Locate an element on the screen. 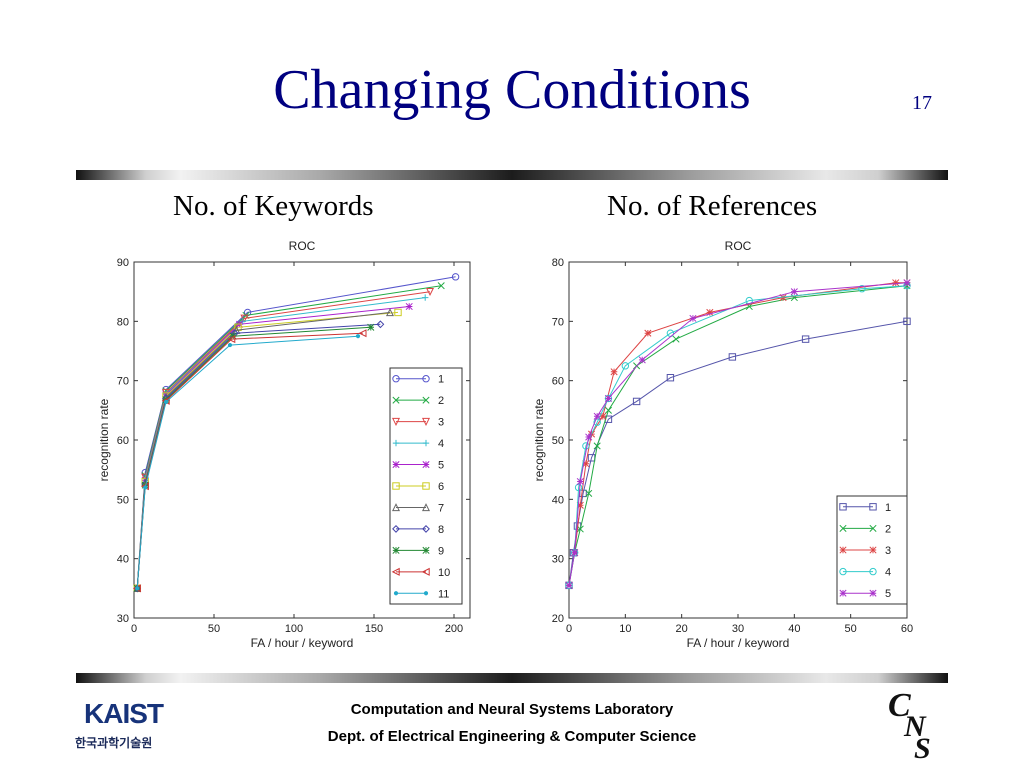  legend-label: 7 is located at coordinates (441, 508).